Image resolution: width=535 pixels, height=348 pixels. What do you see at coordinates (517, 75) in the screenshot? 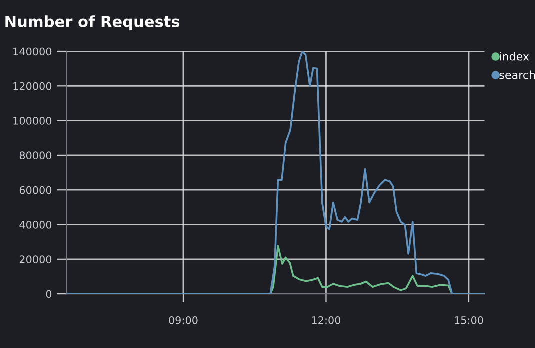
I see `legend-label: search` at bounding box center [517, 75].